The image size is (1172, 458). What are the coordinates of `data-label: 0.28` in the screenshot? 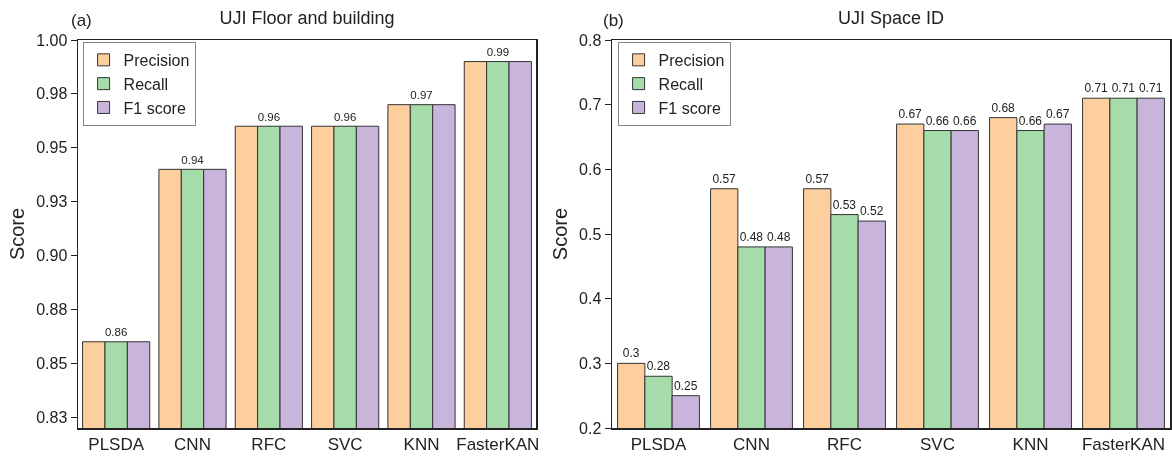 It's located at (658, 366).